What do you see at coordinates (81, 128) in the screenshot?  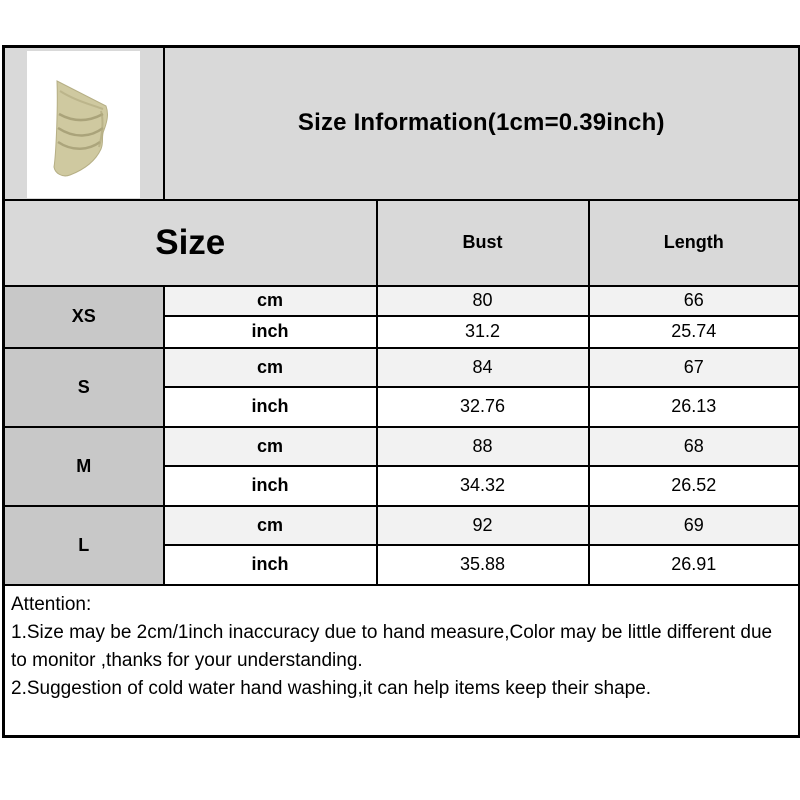 I see `garment-icon` at bounding box center [81, 128].